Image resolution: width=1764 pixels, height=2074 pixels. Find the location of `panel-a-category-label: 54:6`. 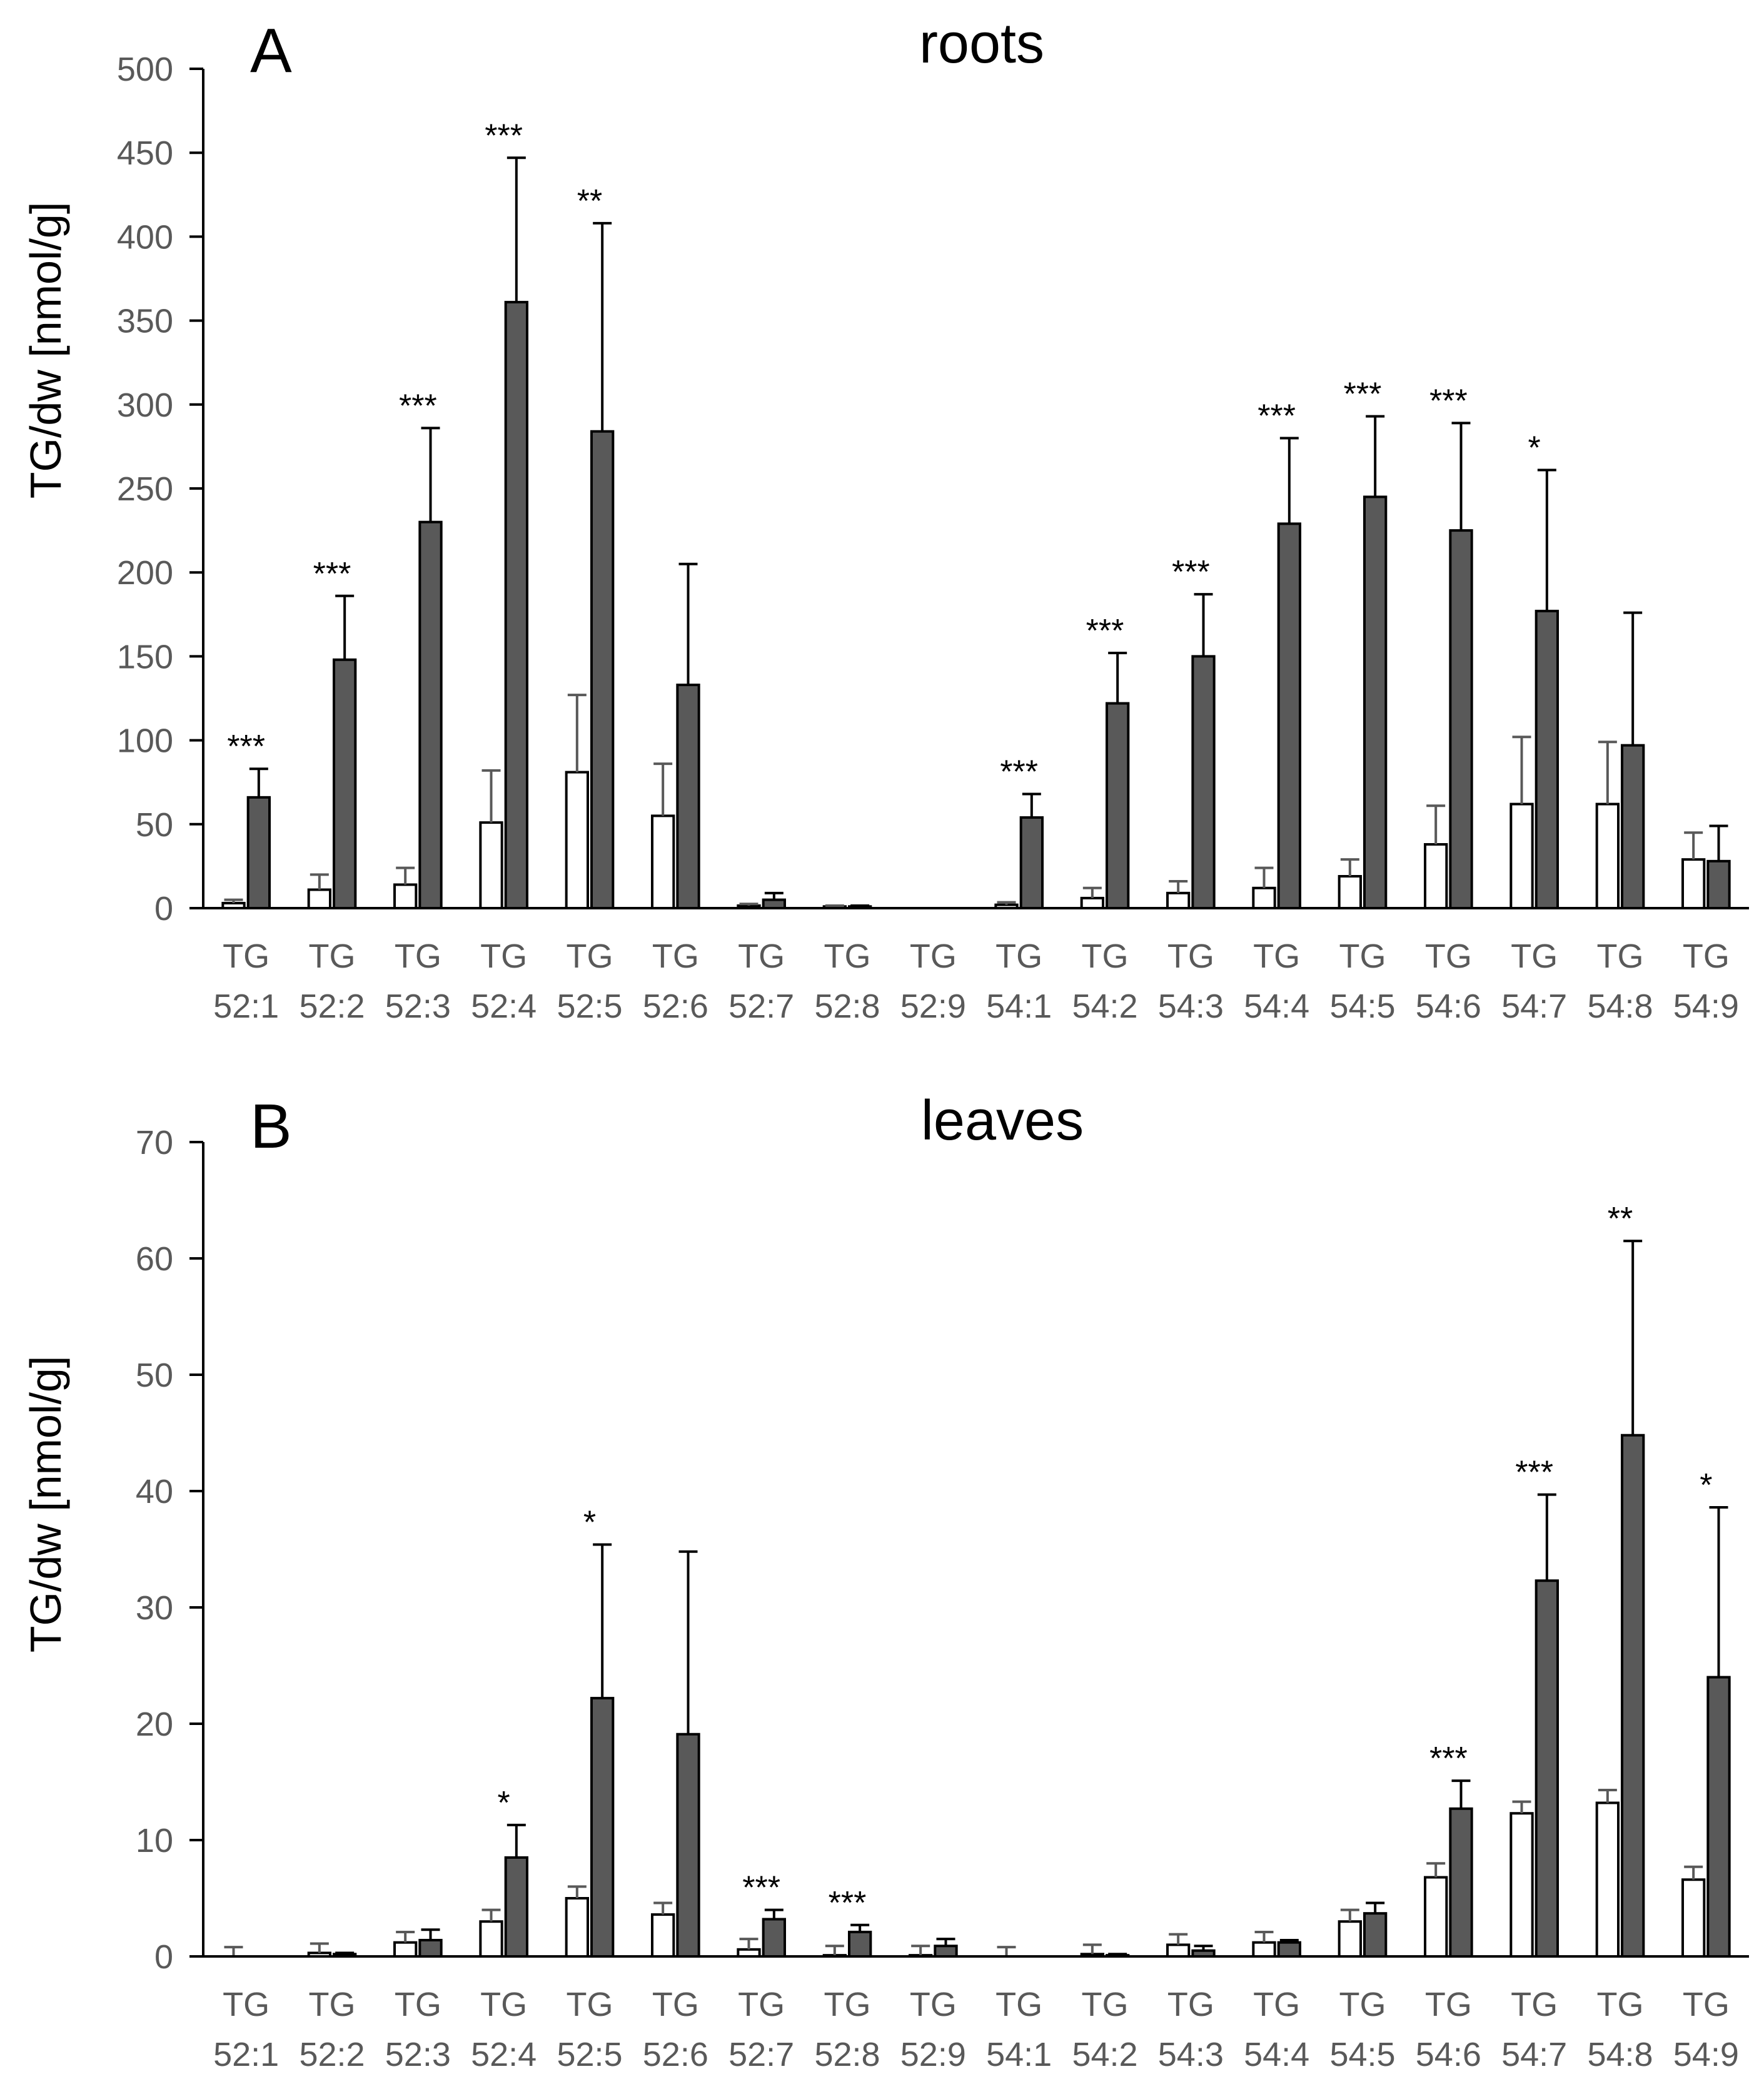

panel-a-category-label: 54:6 is located at coordinates (1449, 1006).